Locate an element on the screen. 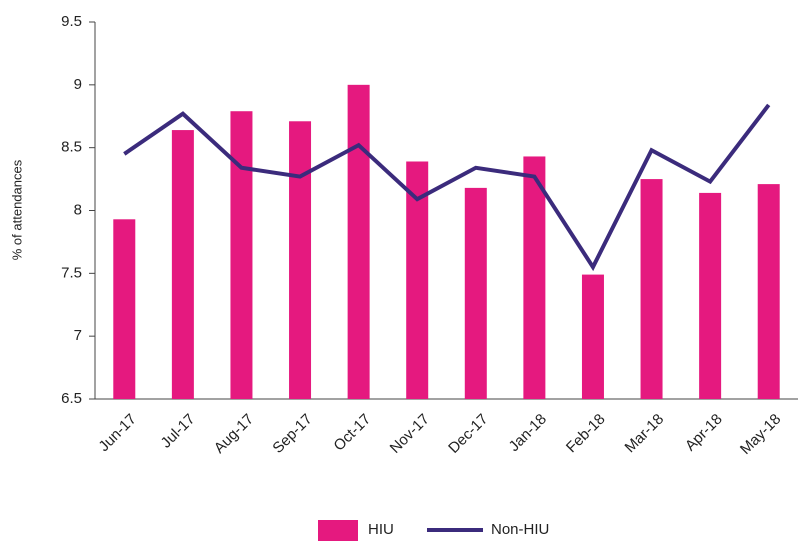 The image size is (799, 543). x-tick-label: Jan-18 is located at coordinates (528, 433).